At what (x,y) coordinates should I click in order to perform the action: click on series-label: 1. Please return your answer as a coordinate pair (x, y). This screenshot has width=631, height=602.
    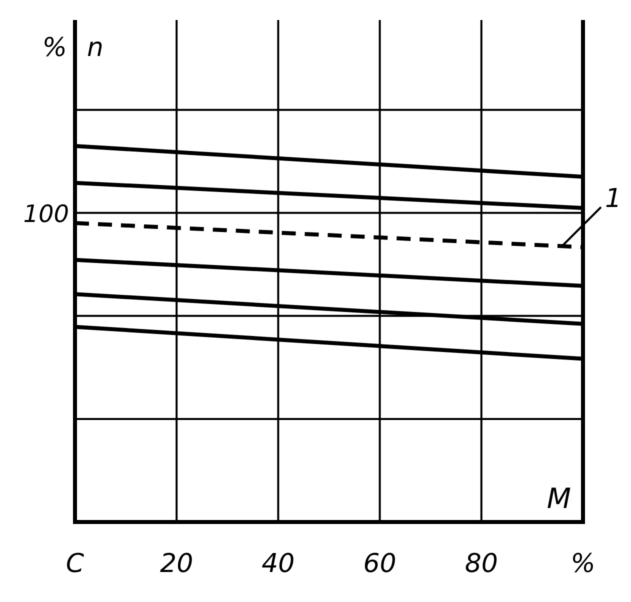
    Looking at the image, I should click on (613, 199).